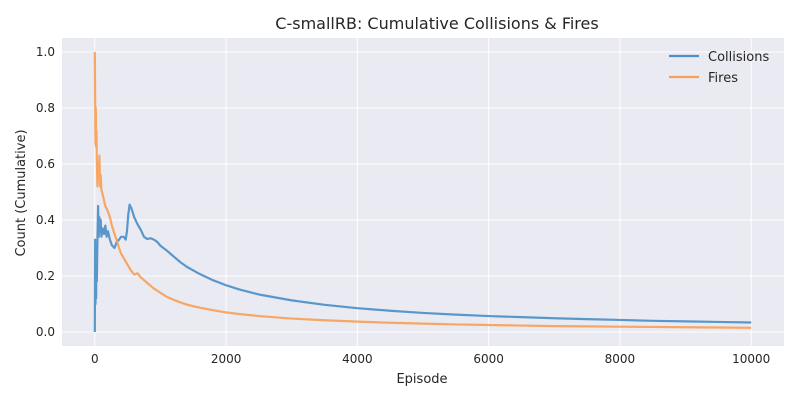 Image resolution: width=800 pixels, height=400 pixels. Describe the element at coordinates (620, 359) in the screenshot. I see `x-tick-label: 8000` at that location.